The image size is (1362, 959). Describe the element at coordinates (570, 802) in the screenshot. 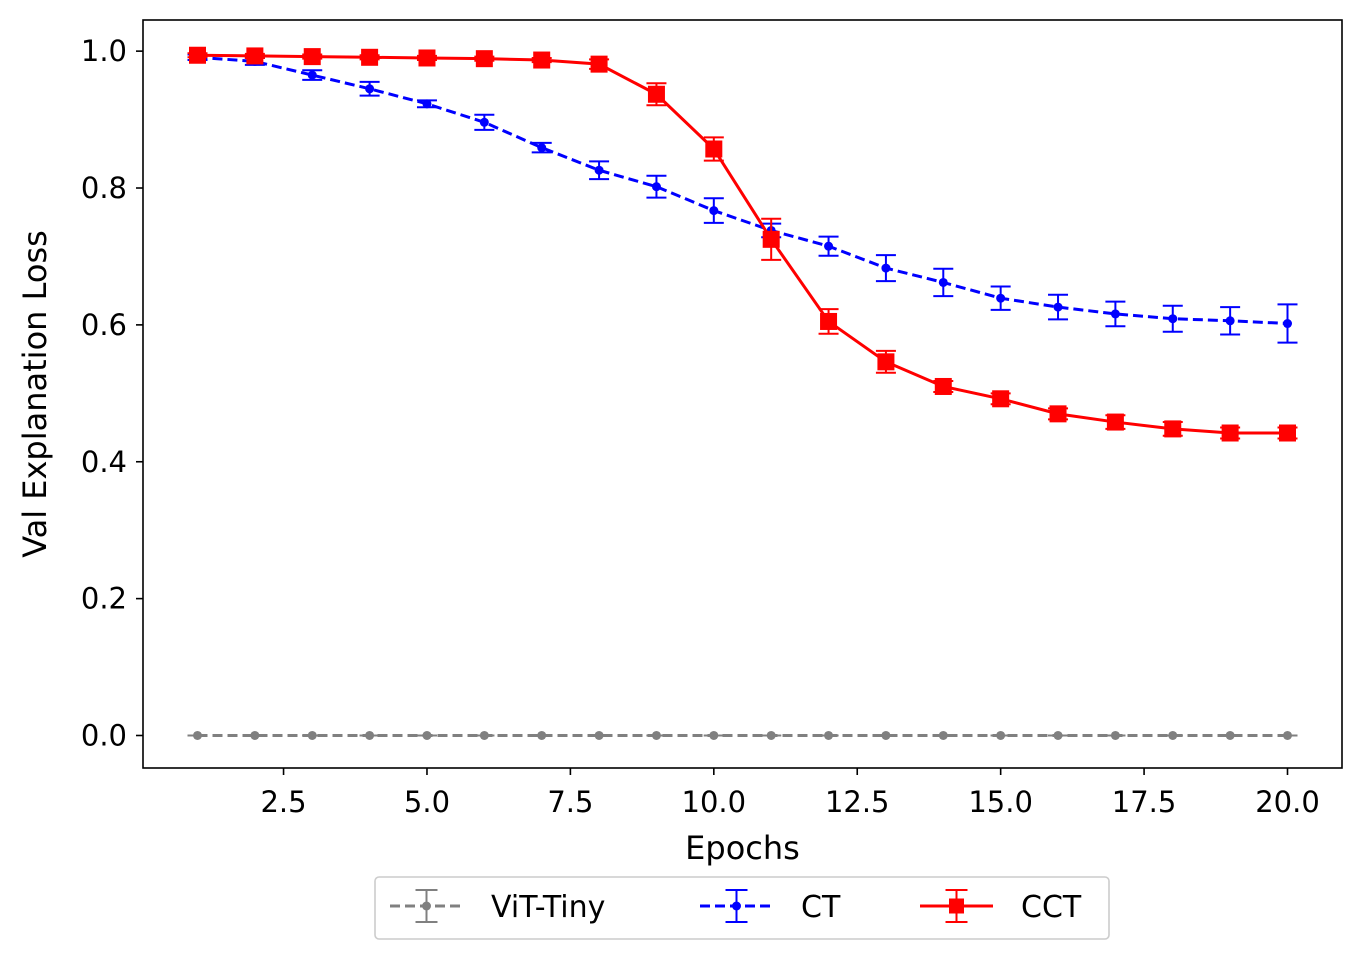

I see `x-tick-label: 7.5` at that location.